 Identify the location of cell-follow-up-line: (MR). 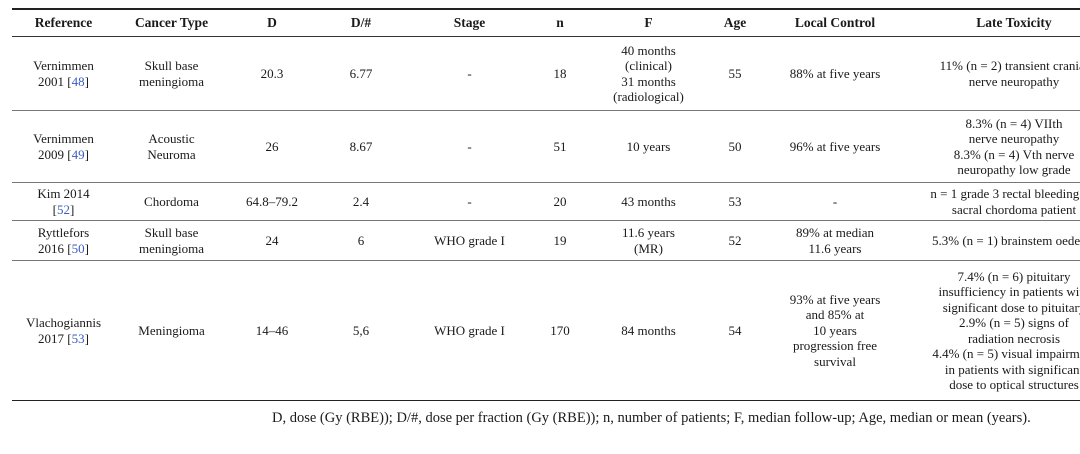
(648, 248).